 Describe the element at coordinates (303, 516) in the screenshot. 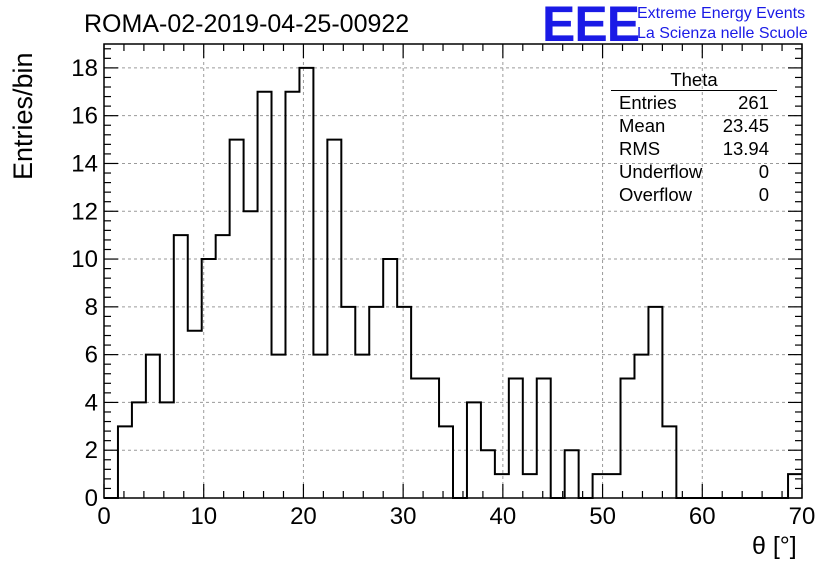

I see `x-tick-label: 20` at that location.